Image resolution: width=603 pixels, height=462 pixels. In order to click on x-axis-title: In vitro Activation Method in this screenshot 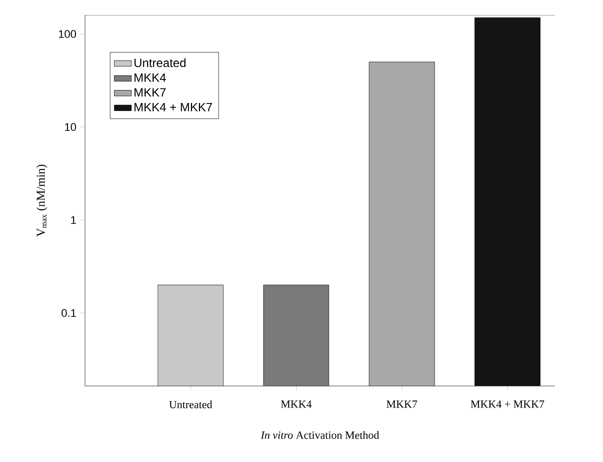, I will do `click(320, 435)`.